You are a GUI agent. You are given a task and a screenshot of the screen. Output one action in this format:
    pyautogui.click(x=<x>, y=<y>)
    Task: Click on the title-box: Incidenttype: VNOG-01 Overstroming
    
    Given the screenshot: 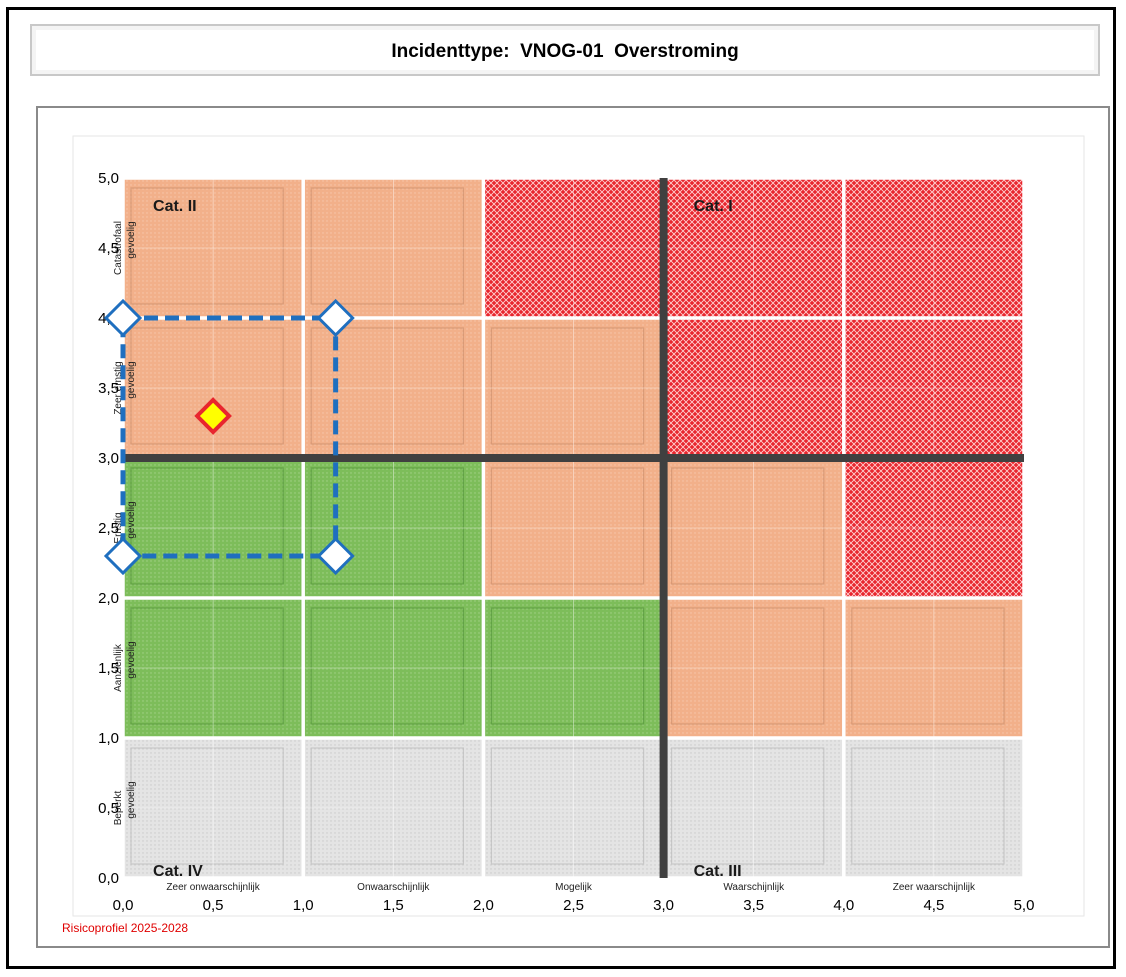 What is the action you would take?
    pyautogui.click(x=565, y=50)
    